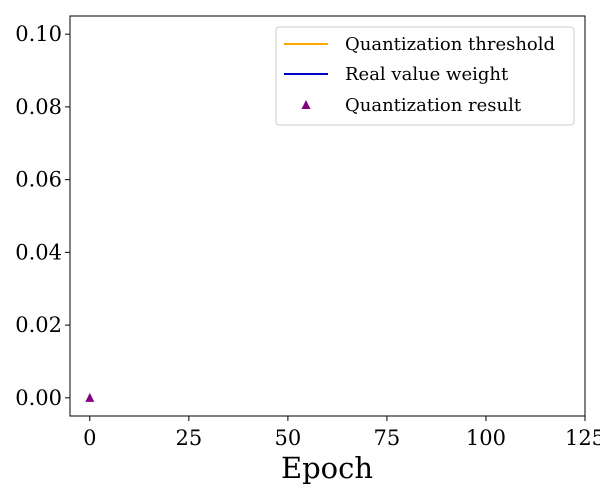 The image size is (600, 500). Describe the element at coordinates (288, 438) in the screenshot. I see `x-tick-label: 50` at that location.